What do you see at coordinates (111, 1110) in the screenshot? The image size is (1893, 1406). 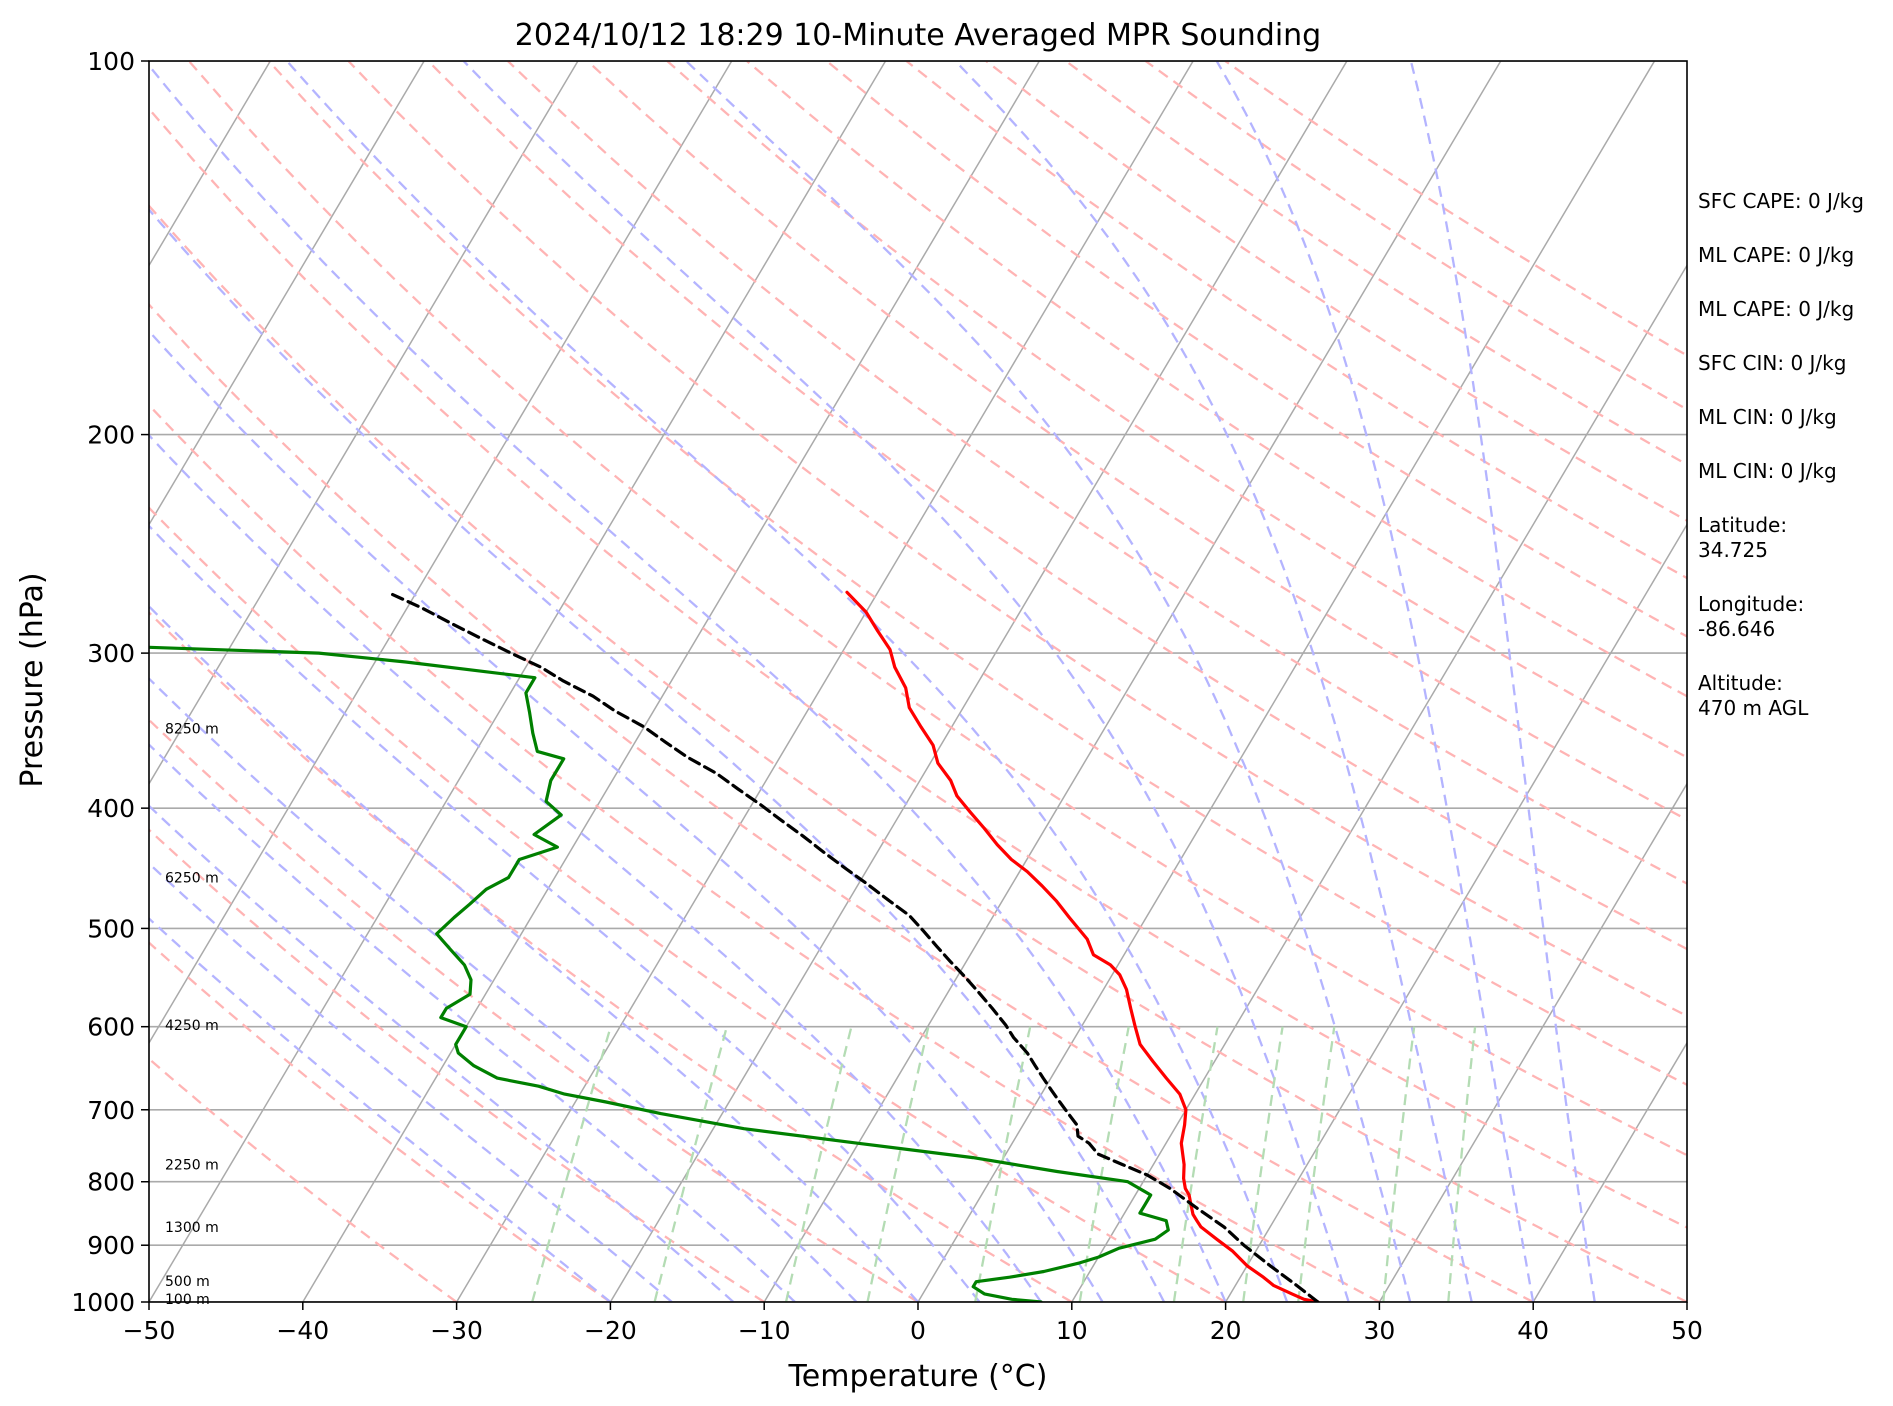 I see `y-tick-label: 700` at bounding box center [111, 1110].